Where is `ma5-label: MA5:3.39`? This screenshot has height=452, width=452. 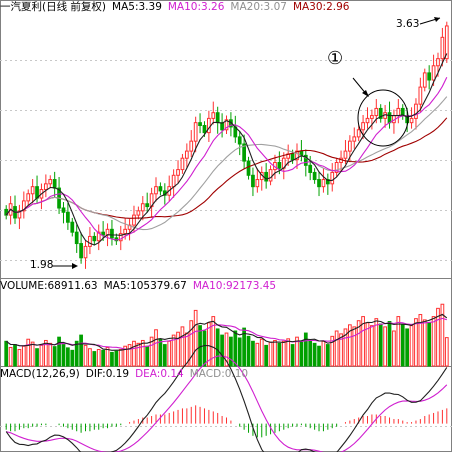 ma5-label: MA5:3.39 is located at coordinates (137, 7).